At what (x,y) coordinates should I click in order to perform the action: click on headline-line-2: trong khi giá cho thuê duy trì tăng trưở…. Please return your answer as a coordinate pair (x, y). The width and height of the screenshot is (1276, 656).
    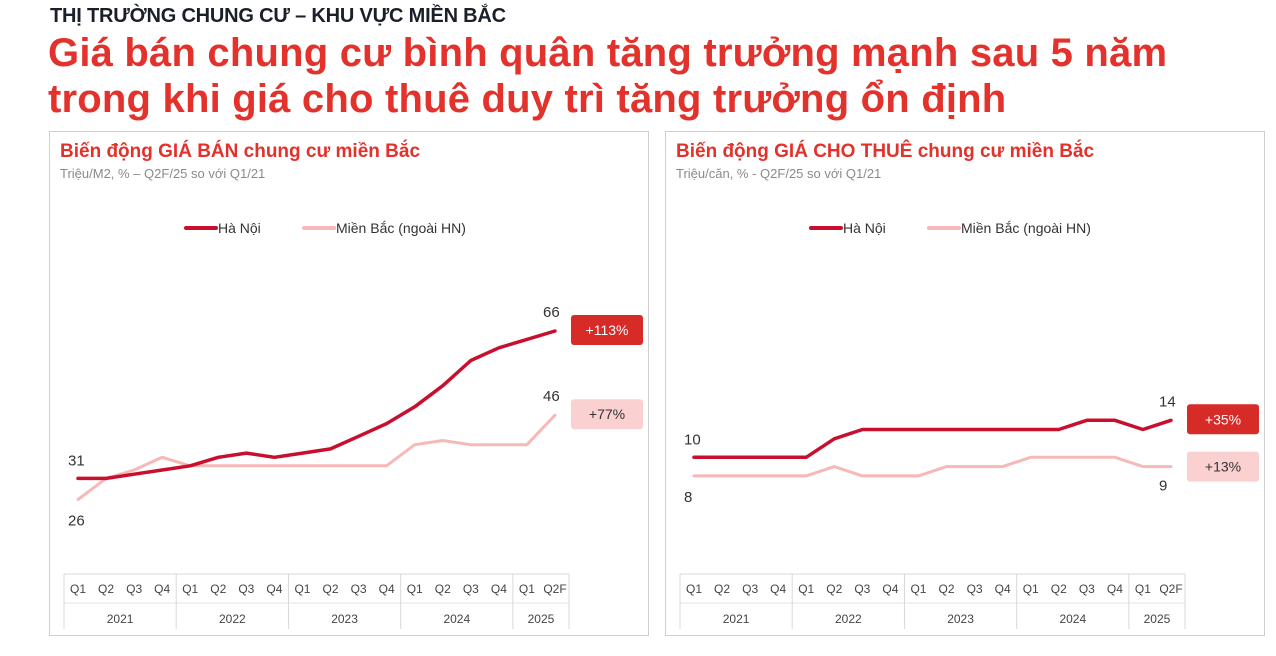
    Looking at the image, I should click on (527, 99).